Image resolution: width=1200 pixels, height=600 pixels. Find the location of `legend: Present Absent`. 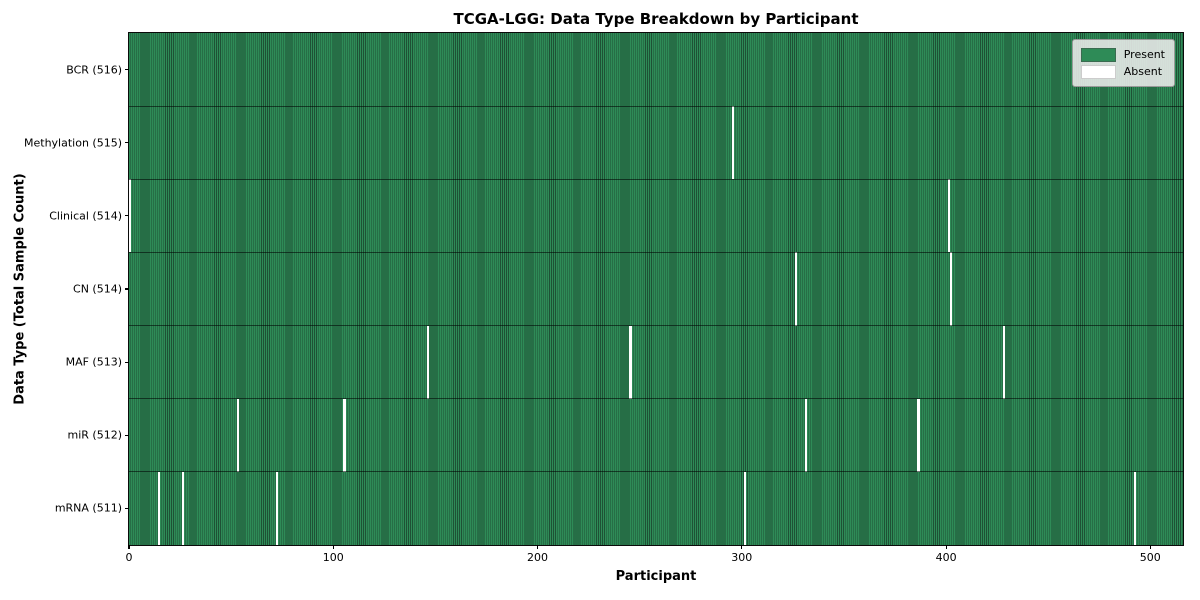

legend: Present Absent is located at coordinates (1123, 63).